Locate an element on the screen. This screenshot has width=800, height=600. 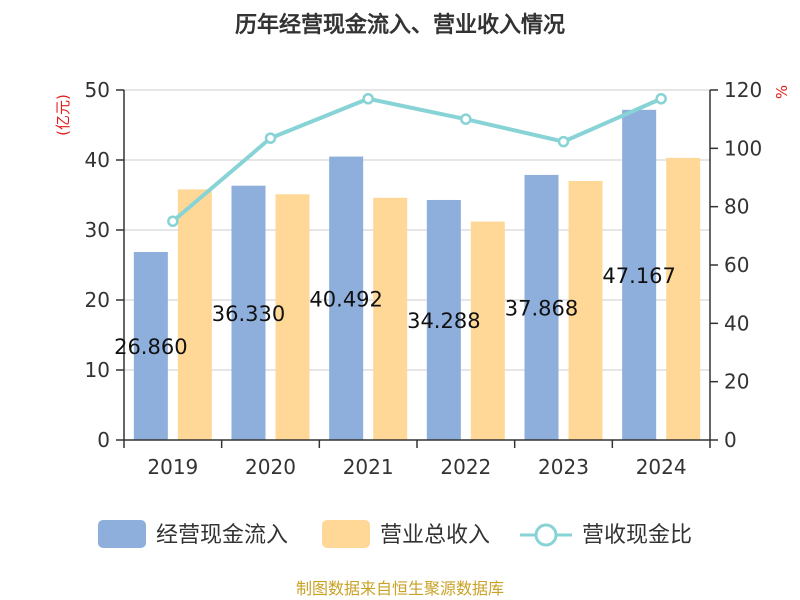
legend-label-revenue: 营业总收入 is located at coordinates (435, 535).